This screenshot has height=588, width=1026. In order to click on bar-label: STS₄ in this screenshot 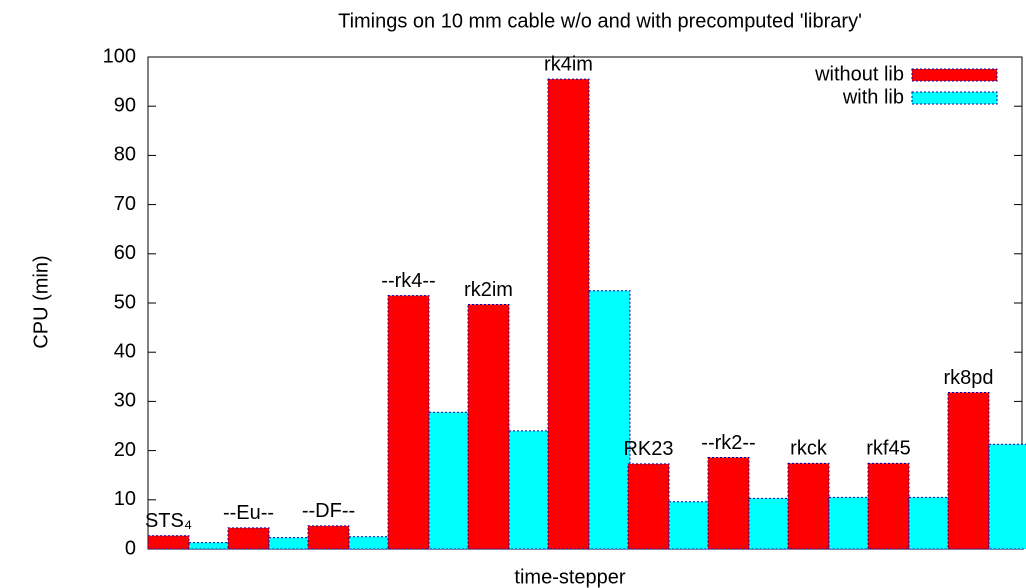, I will do `click(168, 521)`.